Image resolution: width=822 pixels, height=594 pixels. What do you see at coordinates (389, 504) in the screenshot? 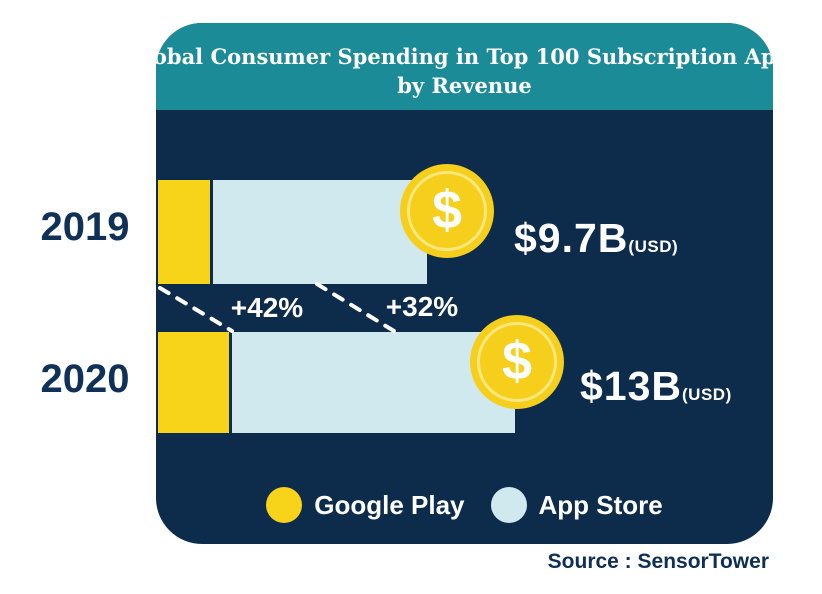
I see `legend-label-google-play: Google Play` at bounding box center [389, 504].